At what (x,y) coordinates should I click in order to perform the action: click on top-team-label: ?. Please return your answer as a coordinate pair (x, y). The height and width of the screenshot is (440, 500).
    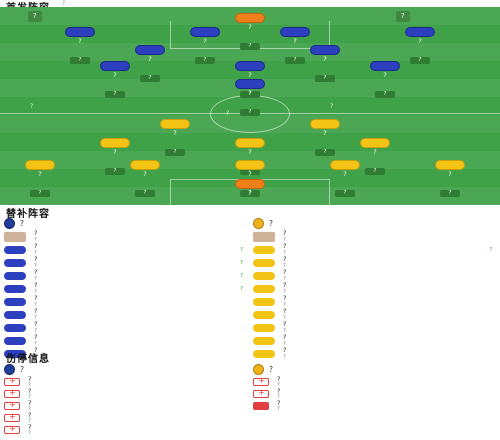
    Looking at the image, I should click on (35, 16).